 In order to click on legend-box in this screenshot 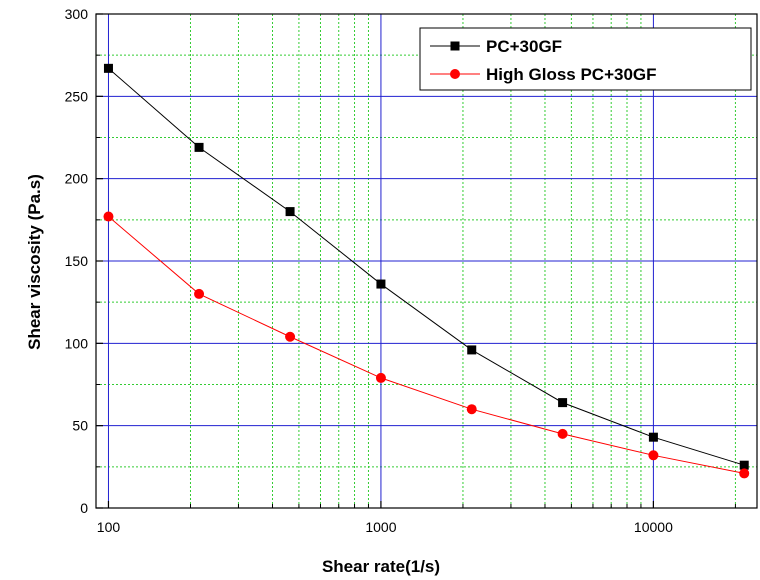, I will do `click(585, 59)`.